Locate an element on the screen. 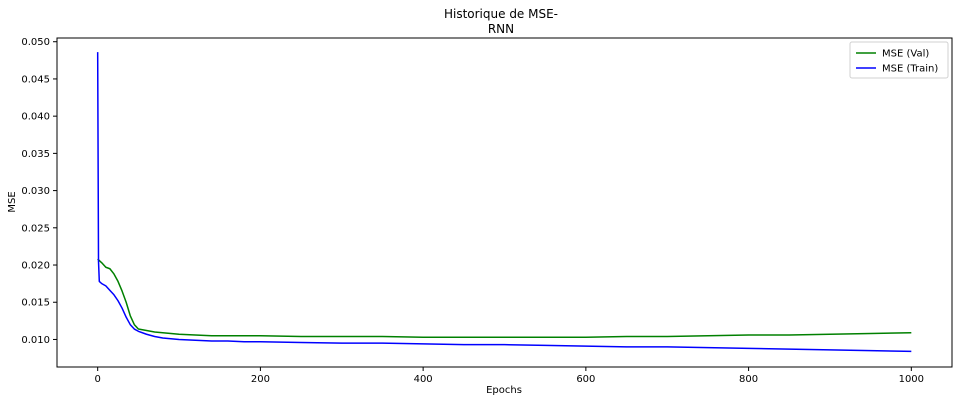  y-tick-label: 0.050 is located at coordinates (35, 42).